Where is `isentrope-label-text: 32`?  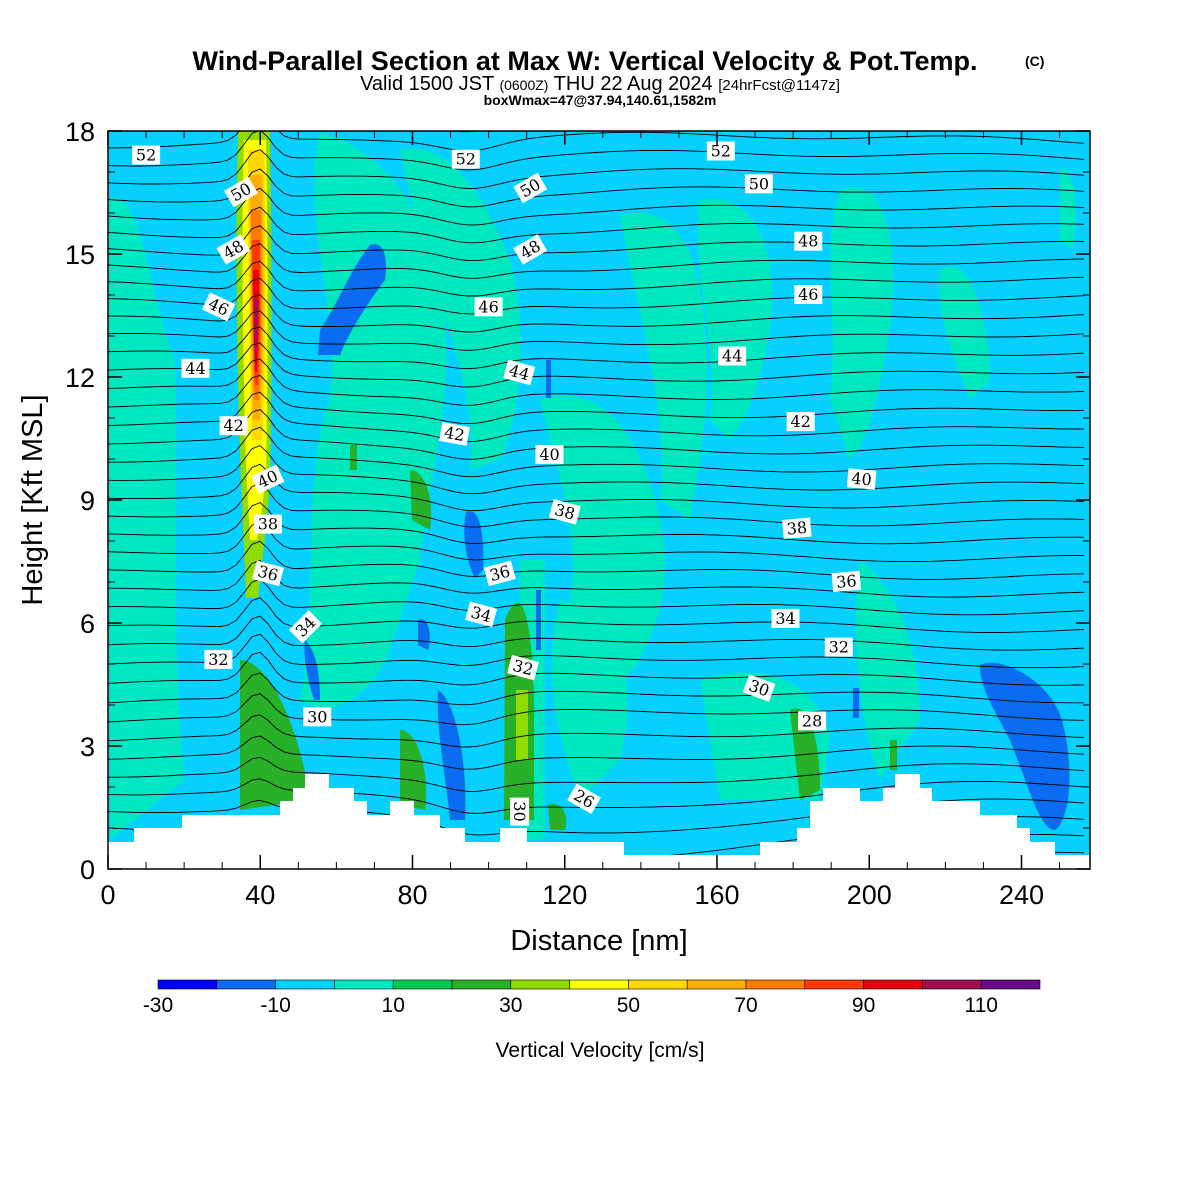 isentrope-label-text: 32 is located at coordinates (218, 659).